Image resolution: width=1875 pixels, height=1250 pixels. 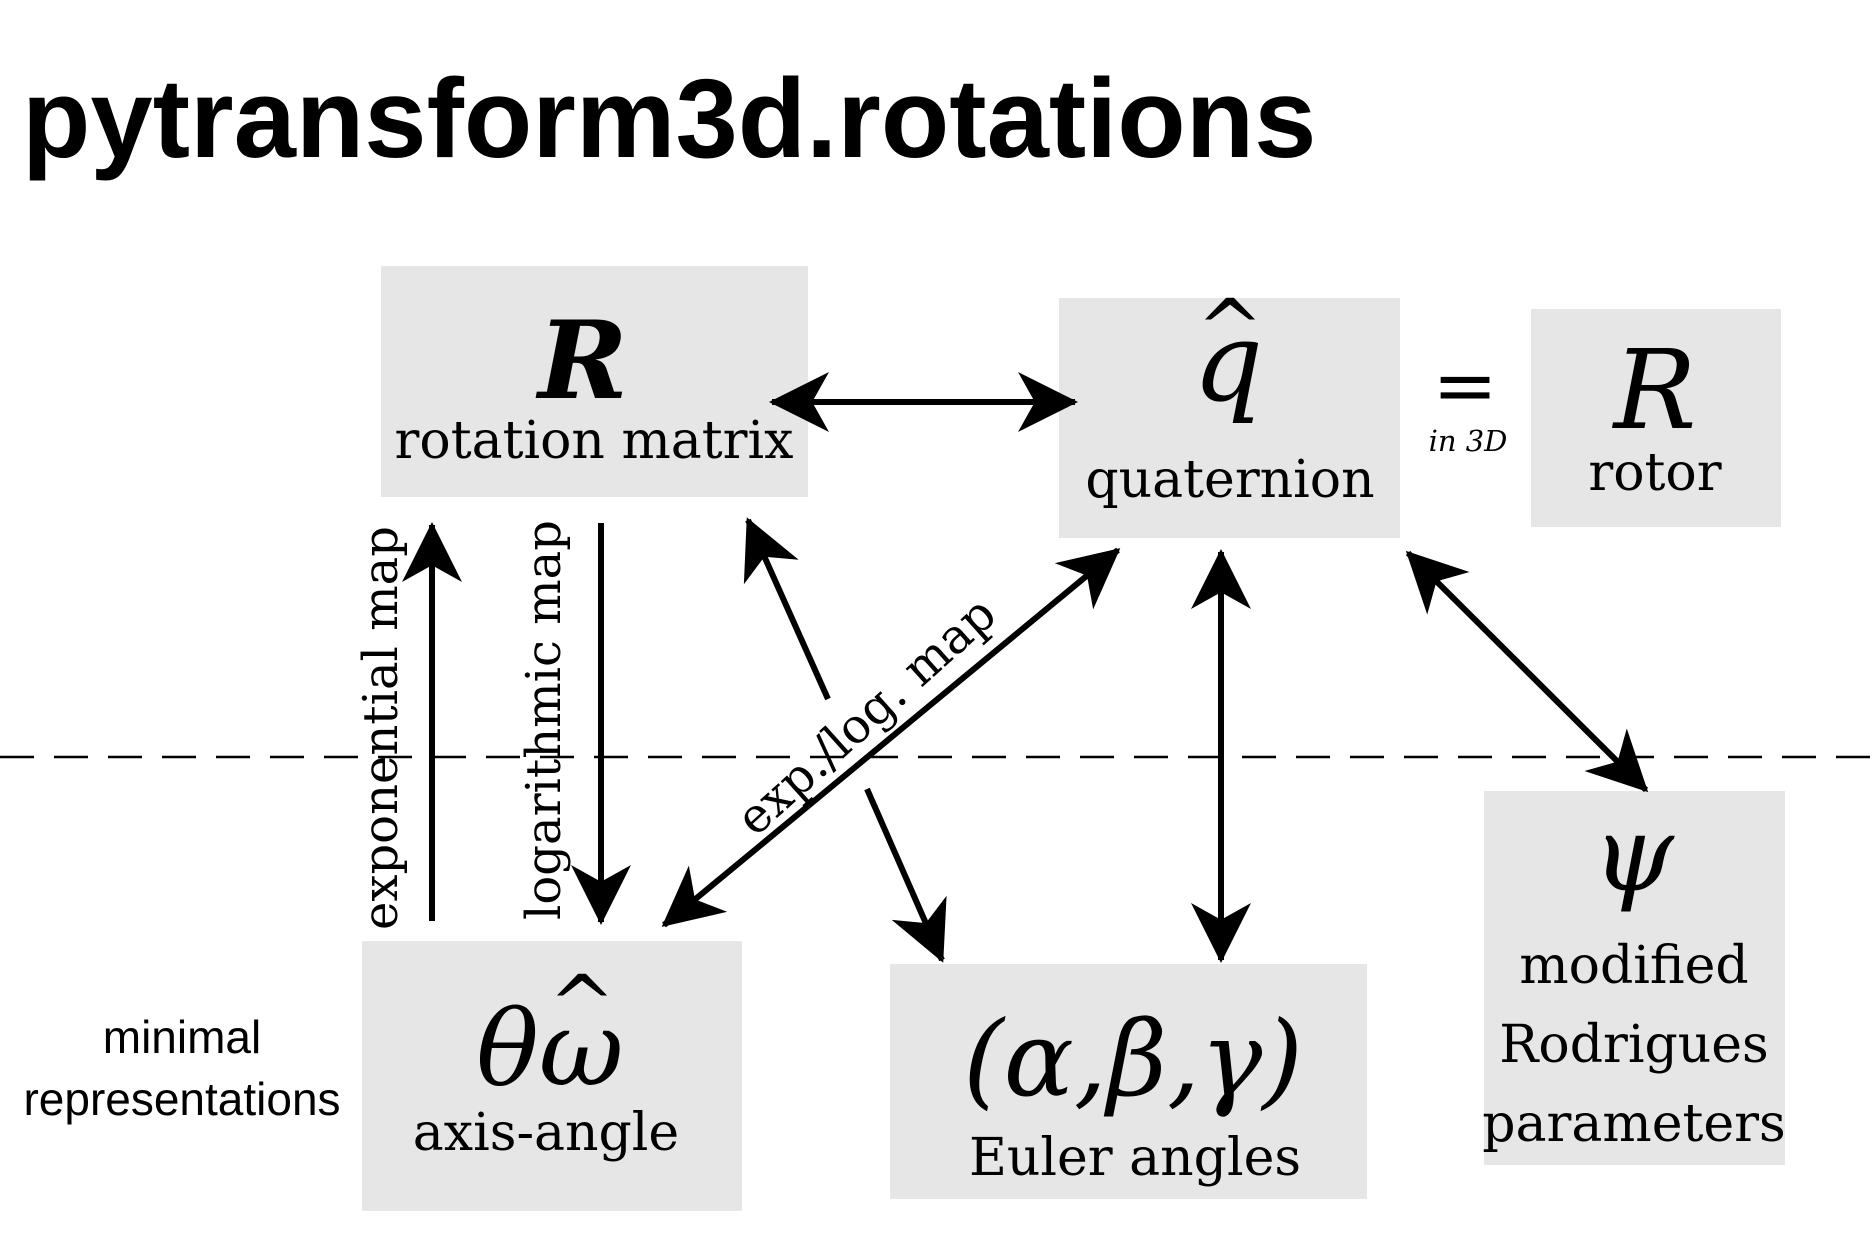 I want to click on node-axis-angle: ^ θω axis-angle, so click(x=552, y=1076).